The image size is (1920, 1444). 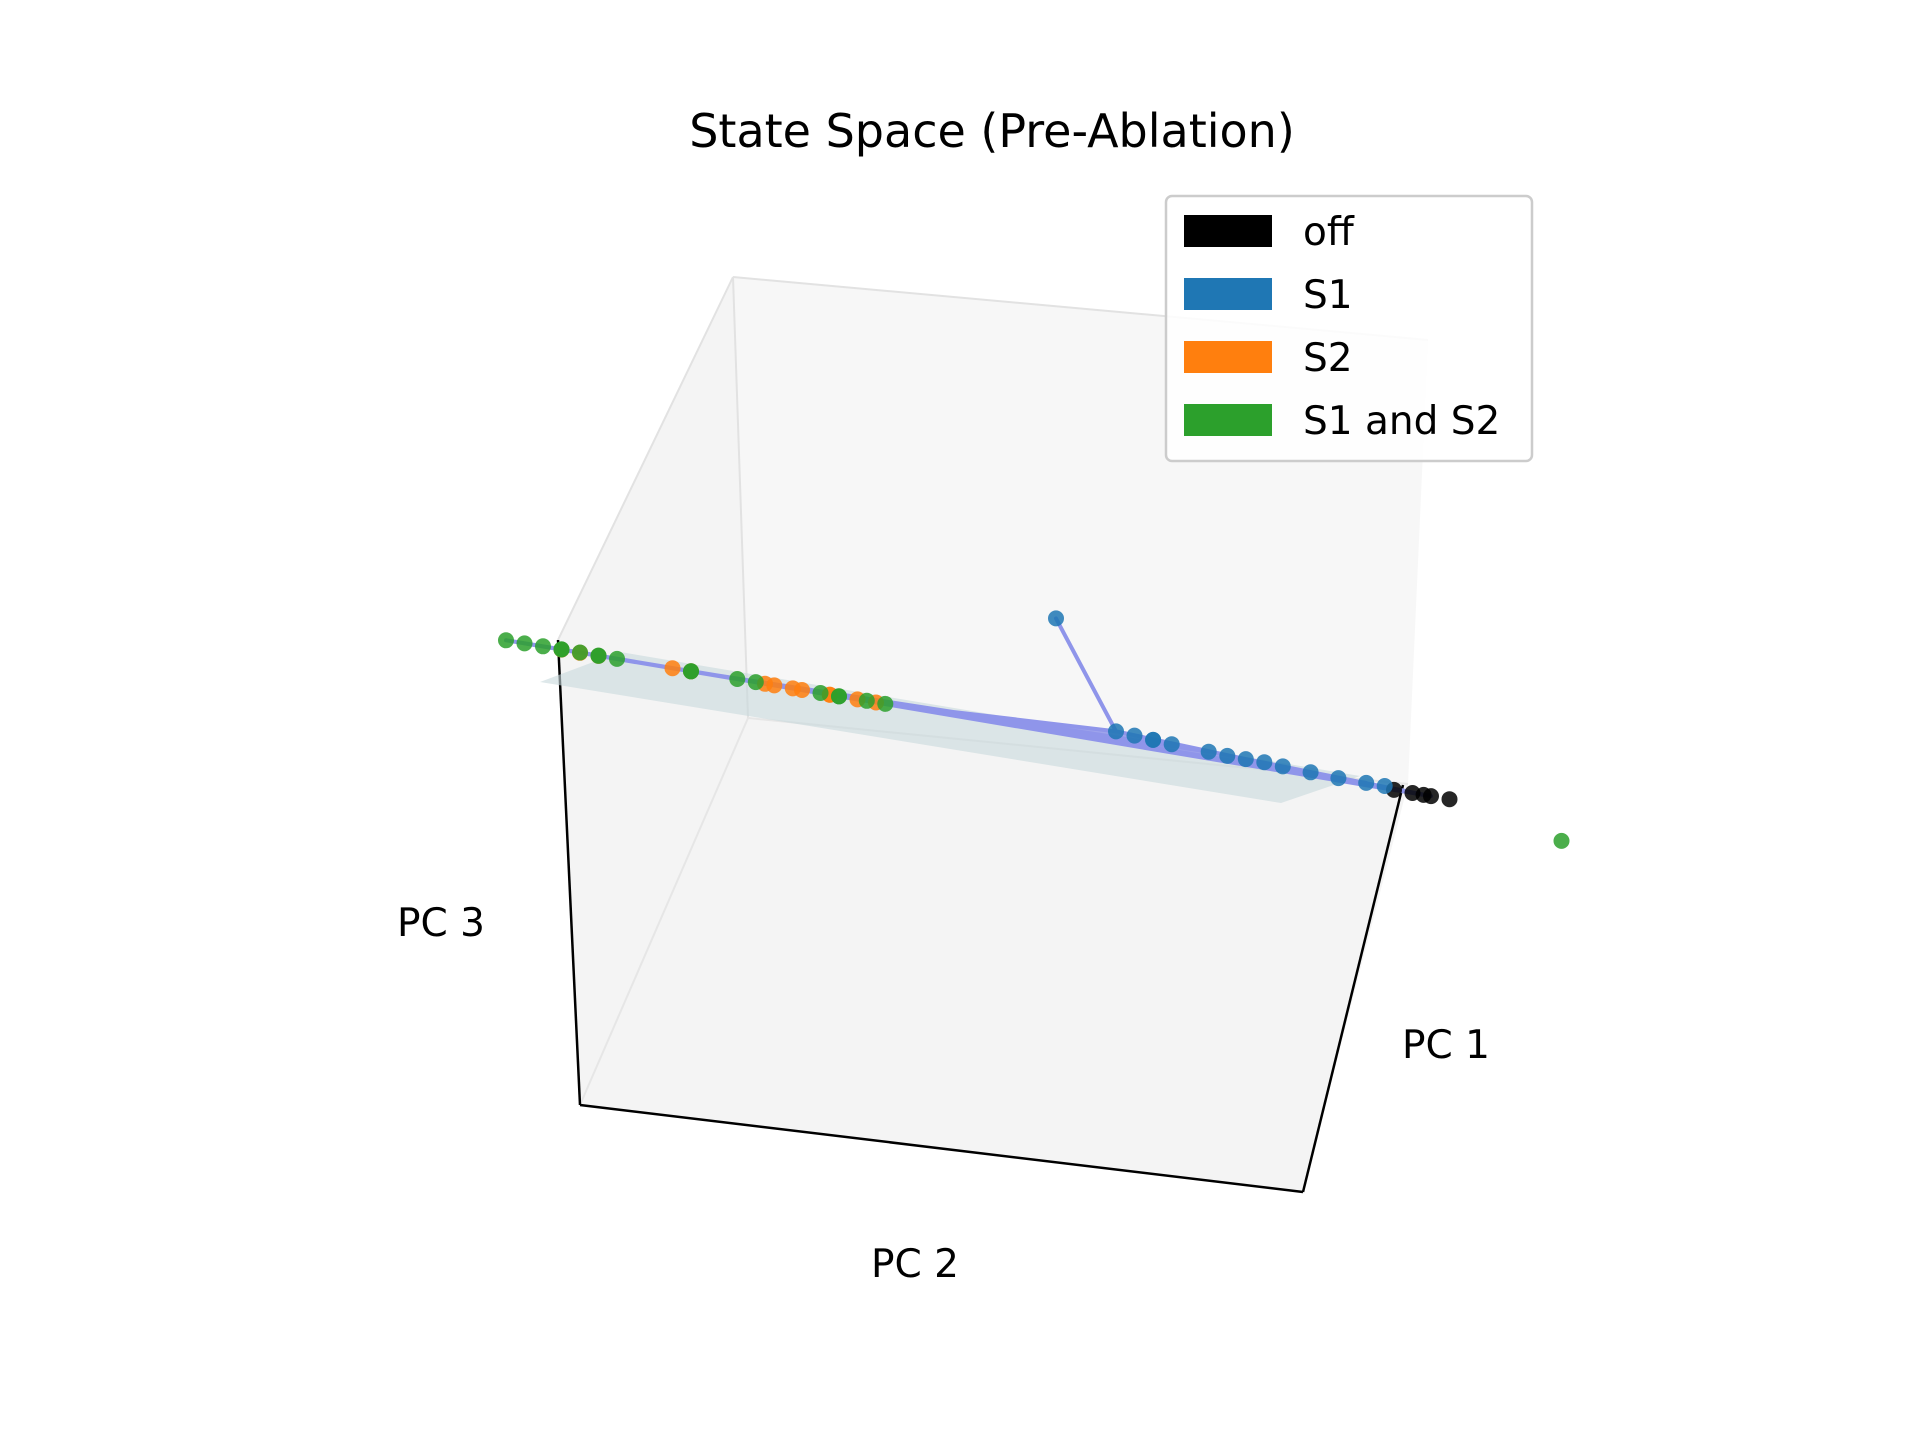 I want to click on x-axis-line, so click(x=1353, y=988).